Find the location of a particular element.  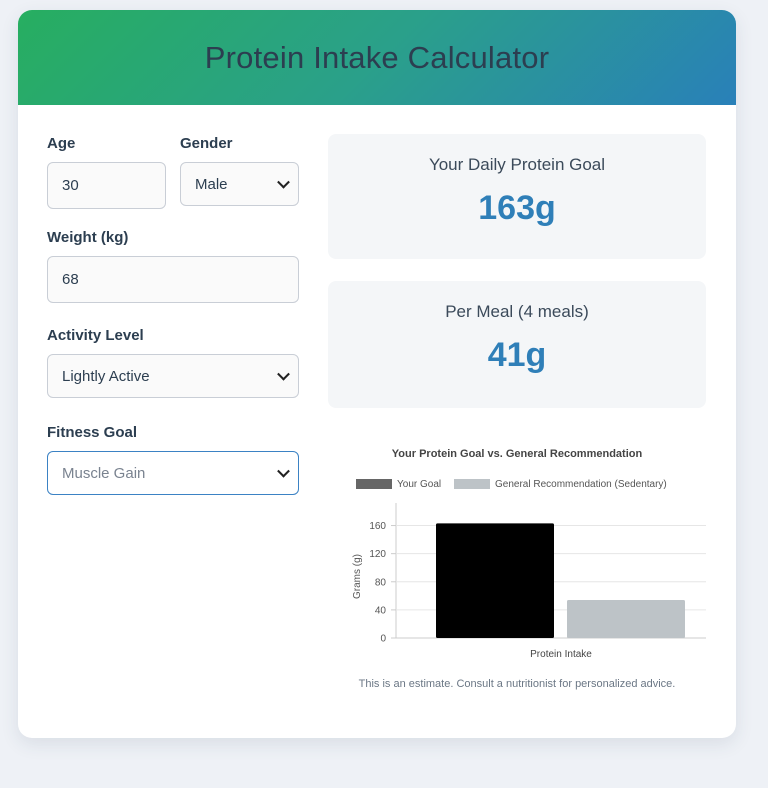

y-tick-label: 120 is located at coordinates (377, 554).